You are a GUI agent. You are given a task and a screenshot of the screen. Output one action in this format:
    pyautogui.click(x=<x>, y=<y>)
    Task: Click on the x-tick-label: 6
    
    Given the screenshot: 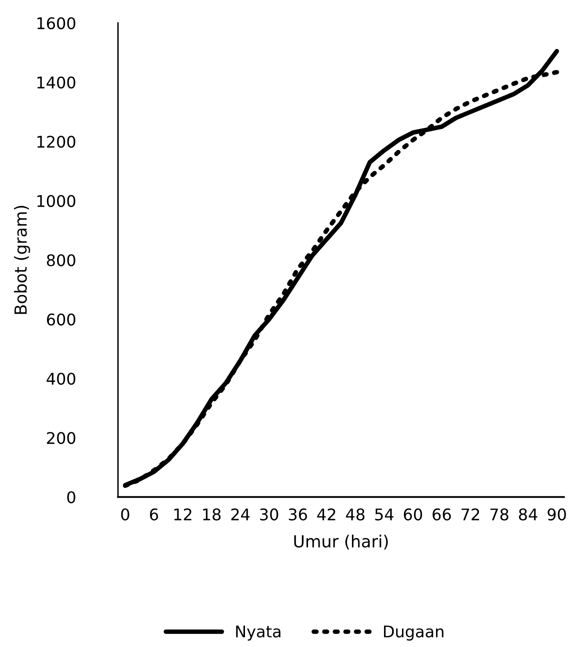 What is the action you would take?
    pyautogui.click(x=154, y=514)
    